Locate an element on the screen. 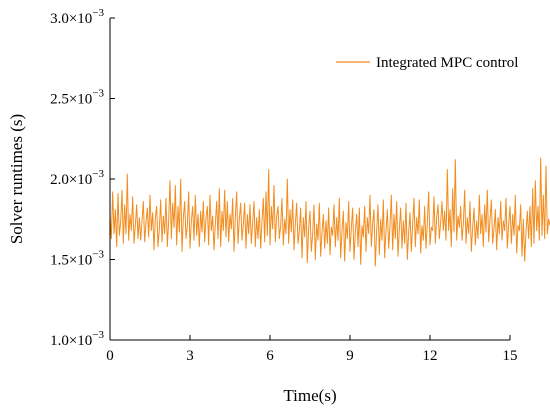 This screenshot has height=414, width=550. y-tick-label: 2.0×10⁻³ is located at coordinates (77, 178).